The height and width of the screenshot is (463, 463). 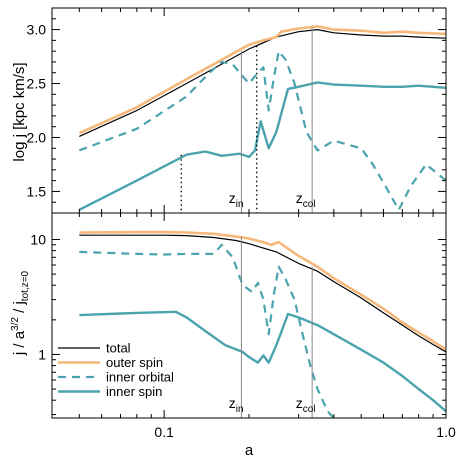 What do you see at coordinates (38, 239) in the screenshot?
I see `bottom-ytick-label: 10` at bounding box center [38, 239].